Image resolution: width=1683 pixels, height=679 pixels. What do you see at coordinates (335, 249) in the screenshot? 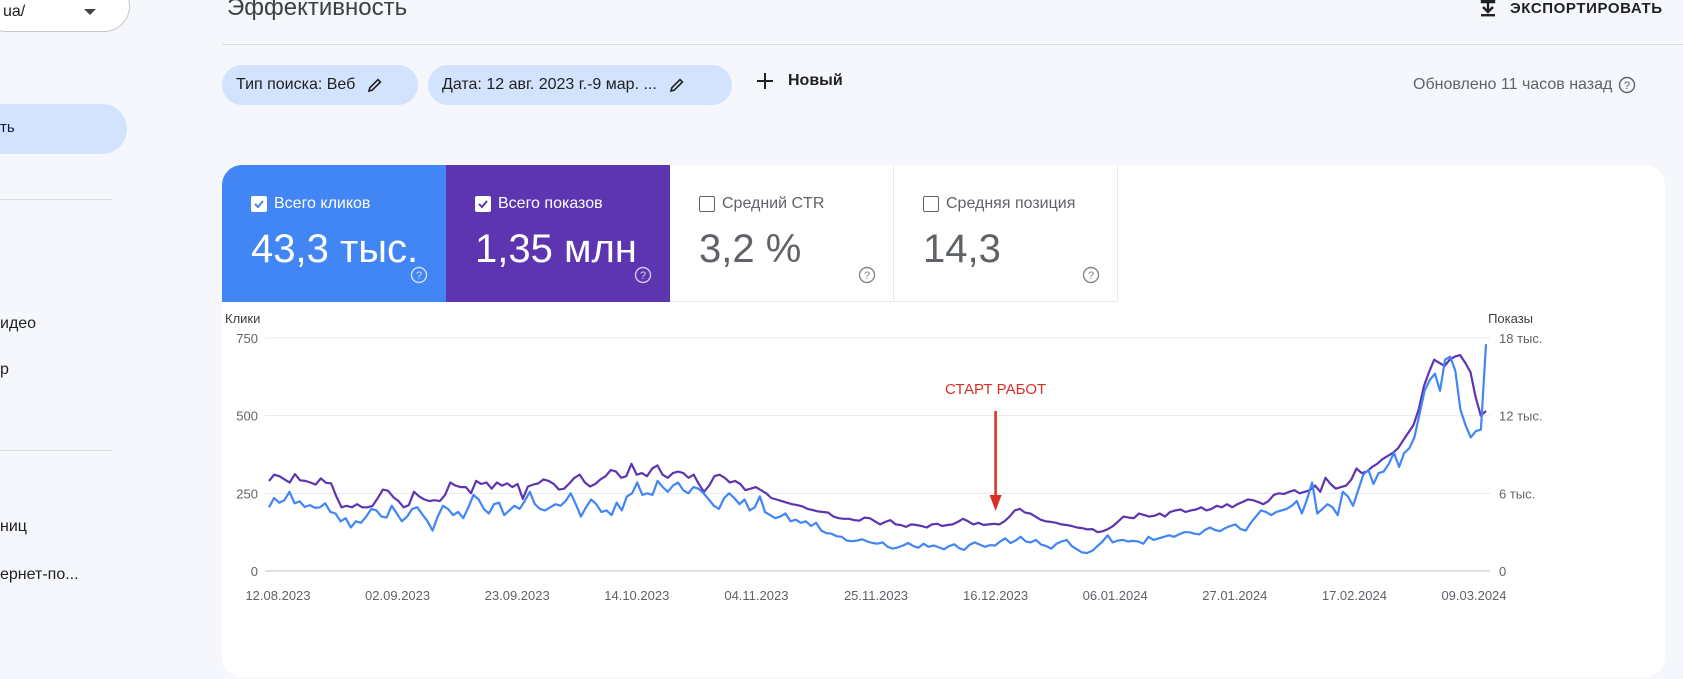
I see `metric-value: 43,3 тыс.` at bounding box center [335, 249].